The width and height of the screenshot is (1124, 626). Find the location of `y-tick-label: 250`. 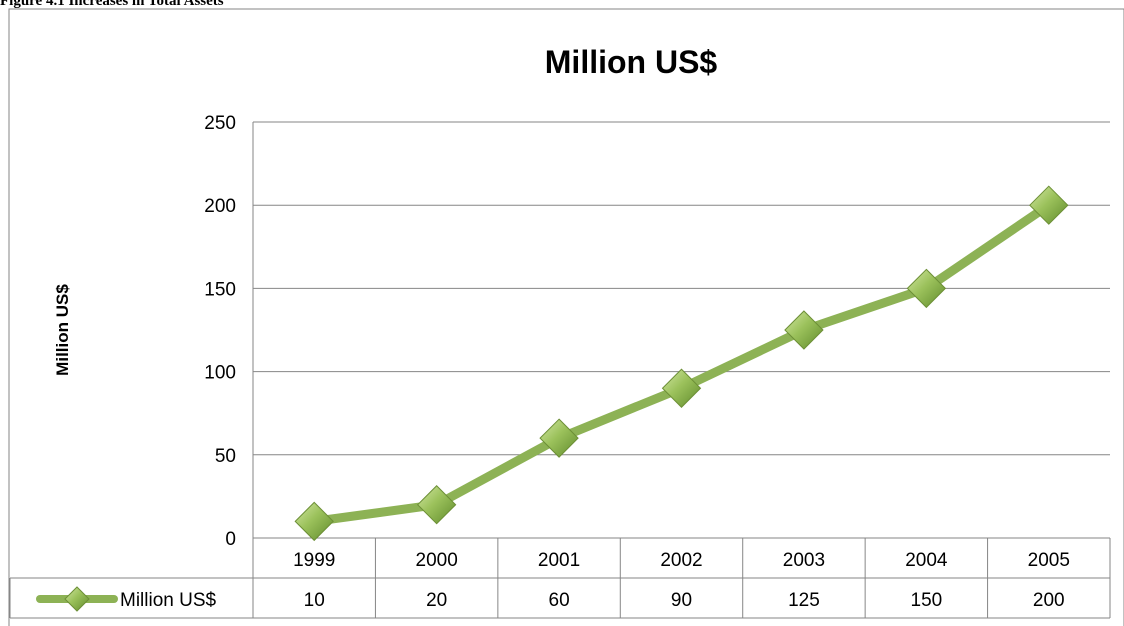

y-tick-label: 250 is located at coordinates (220, 123).